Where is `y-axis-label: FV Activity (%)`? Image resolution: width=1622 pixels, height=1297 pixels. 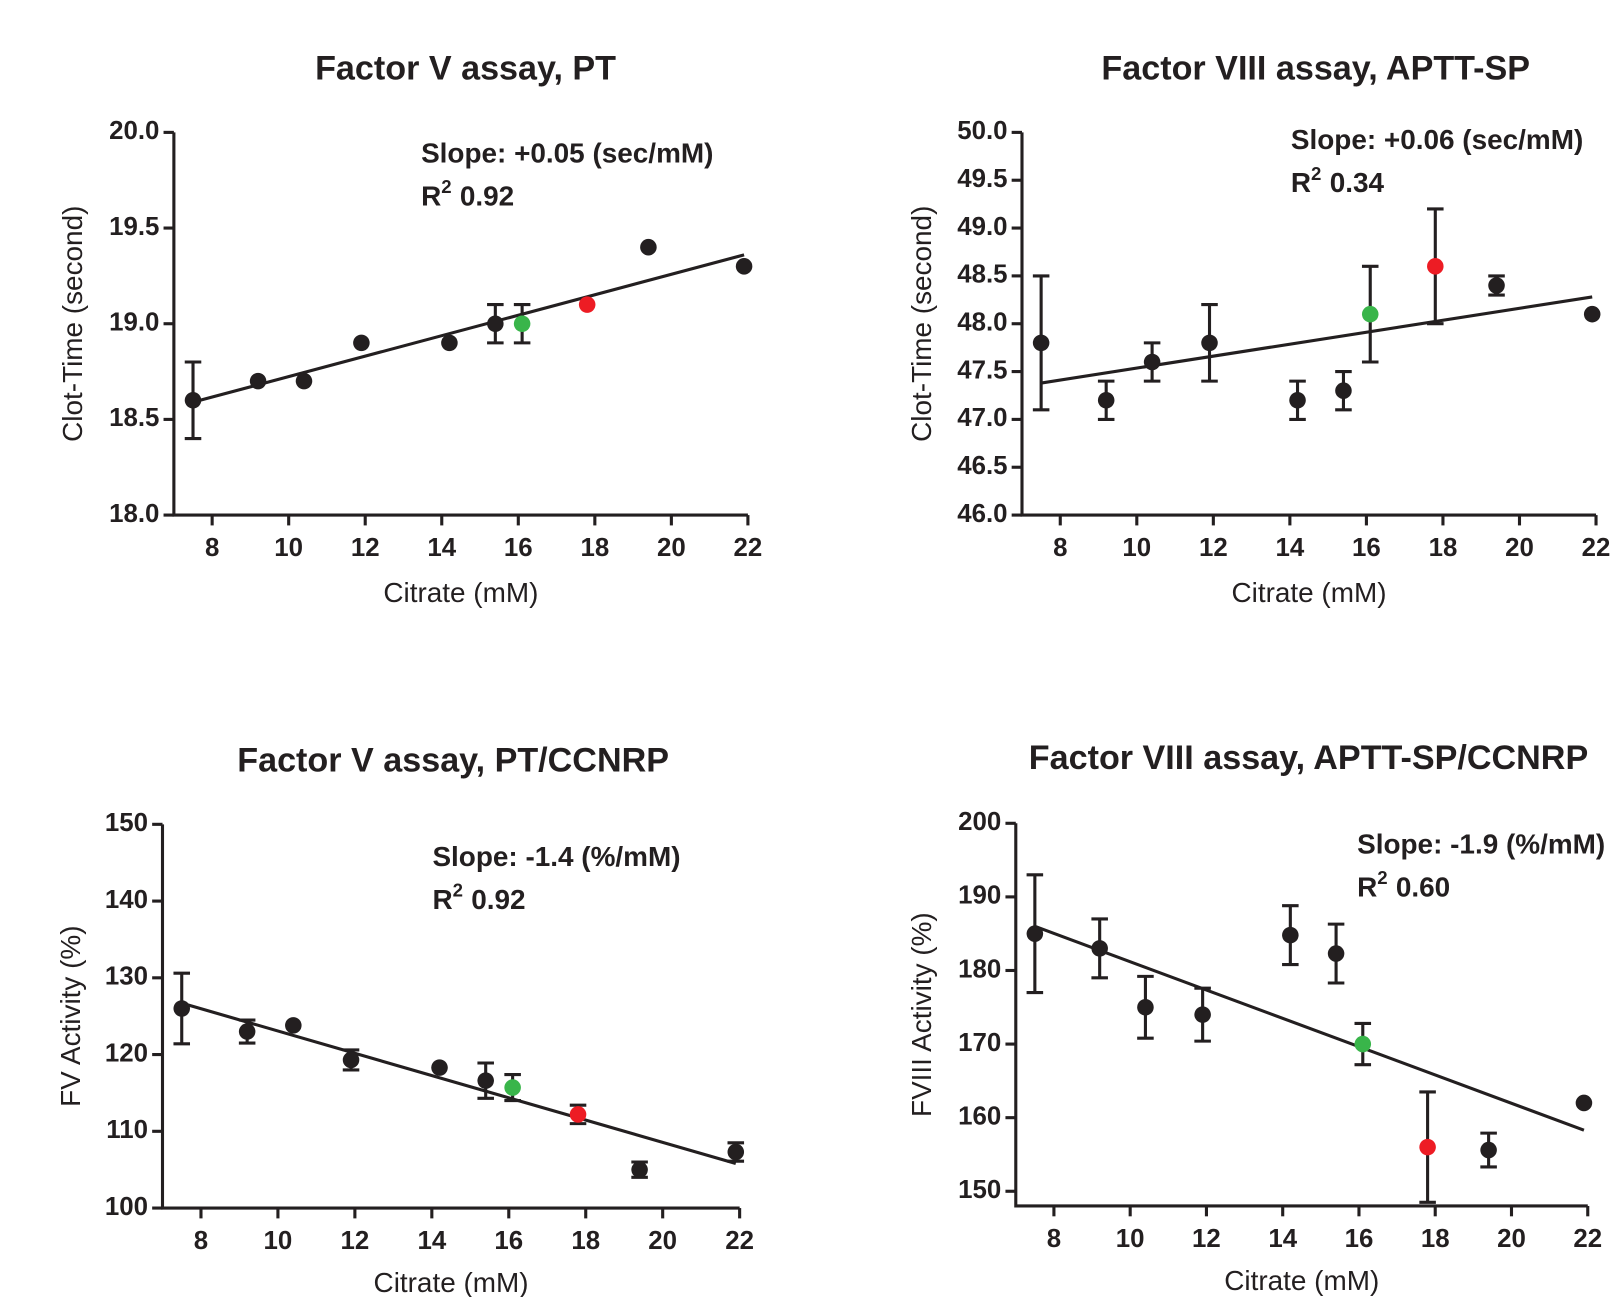
y-axis-label: FV Activity (%) is located at coordinates (70, 1015).